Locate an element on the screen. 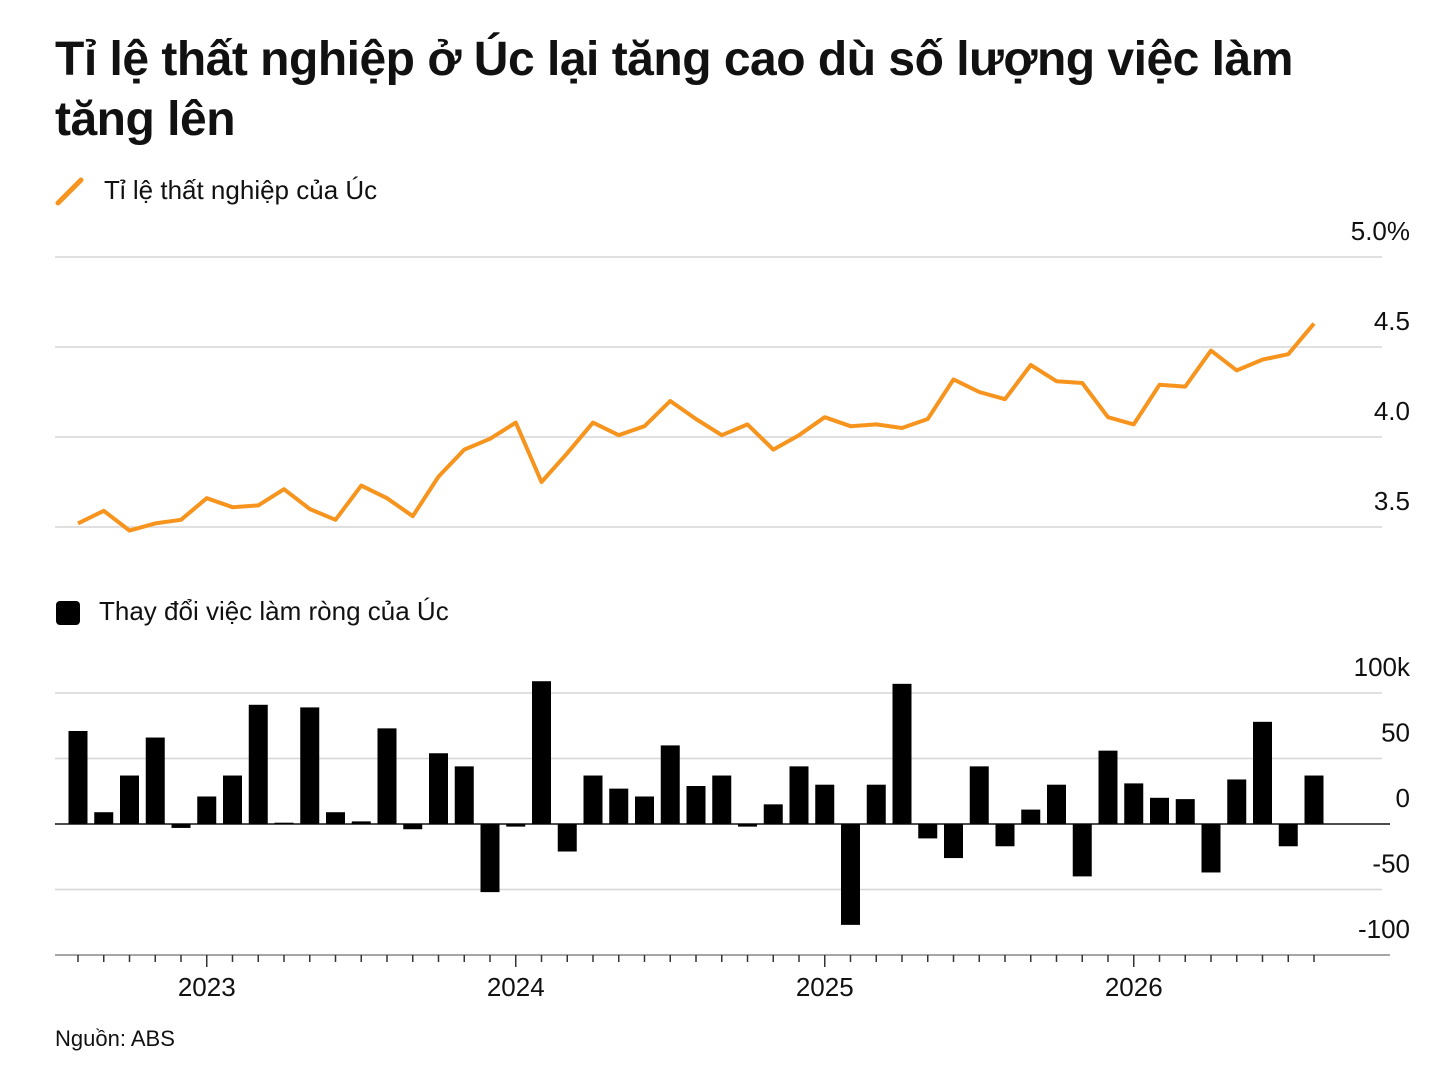 This screenshot has height=1089, width=1444. legend-label: Tỉ lệ thất nghiệp của Úc is located at coordinates (240, 190).